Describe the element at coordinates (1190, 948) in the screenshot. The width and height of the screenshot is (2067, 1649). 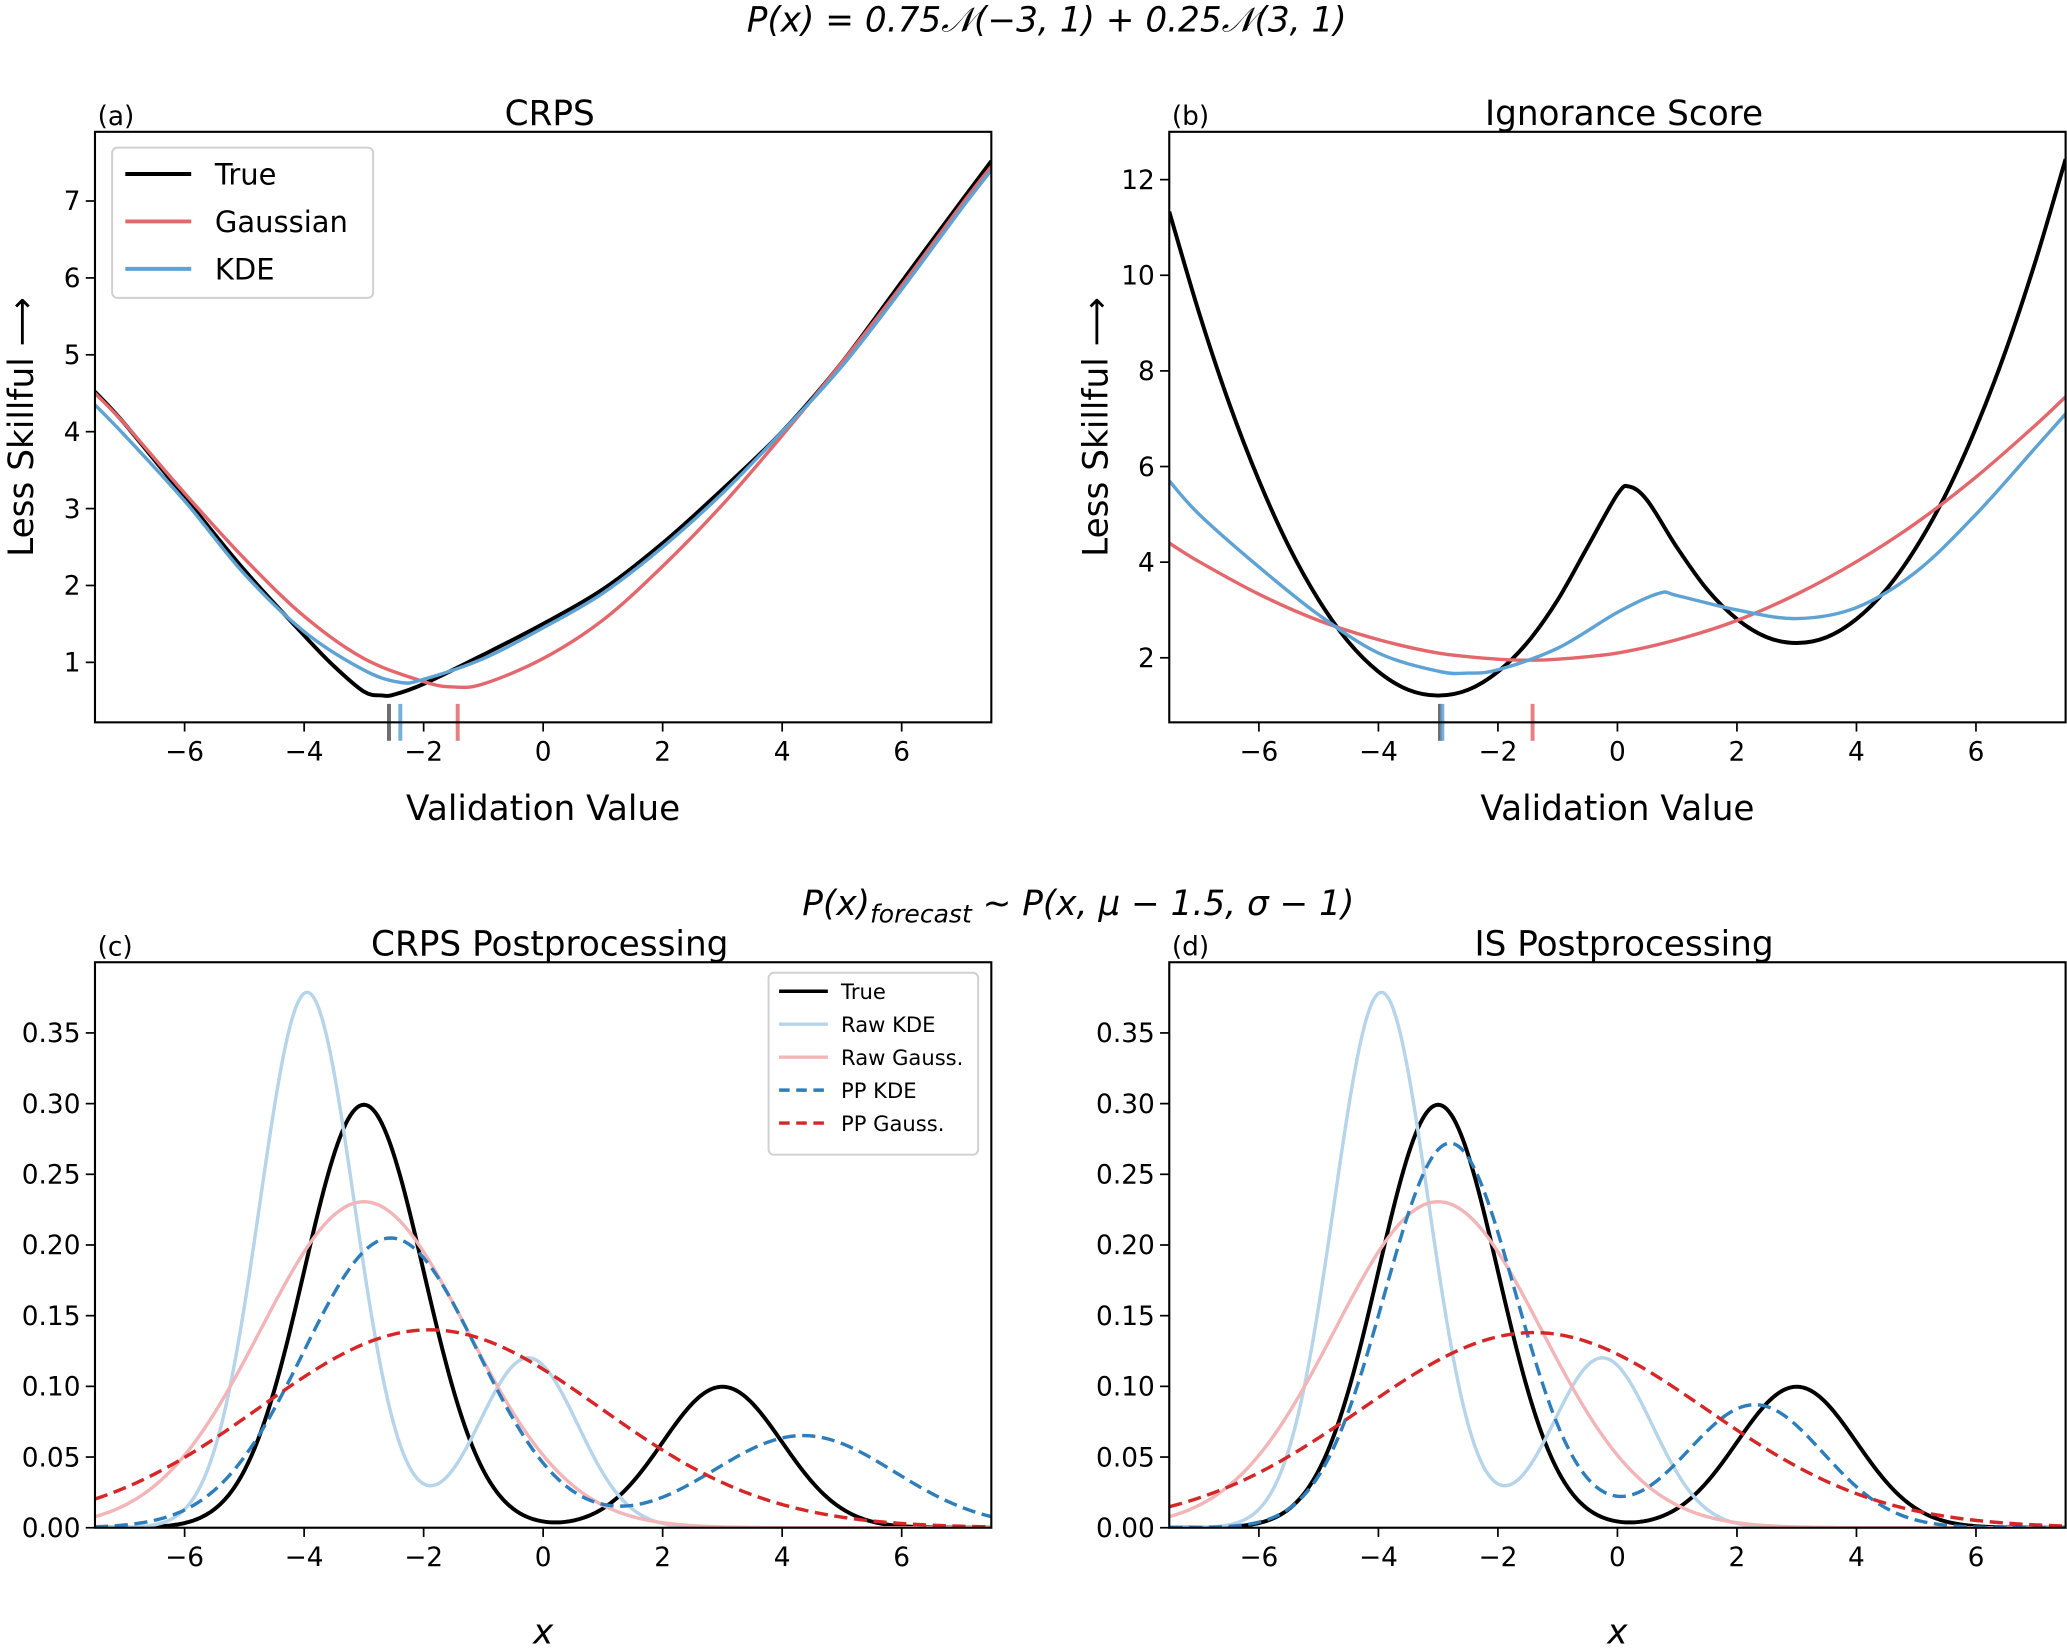
I see `panel-label: (d)` at that location.